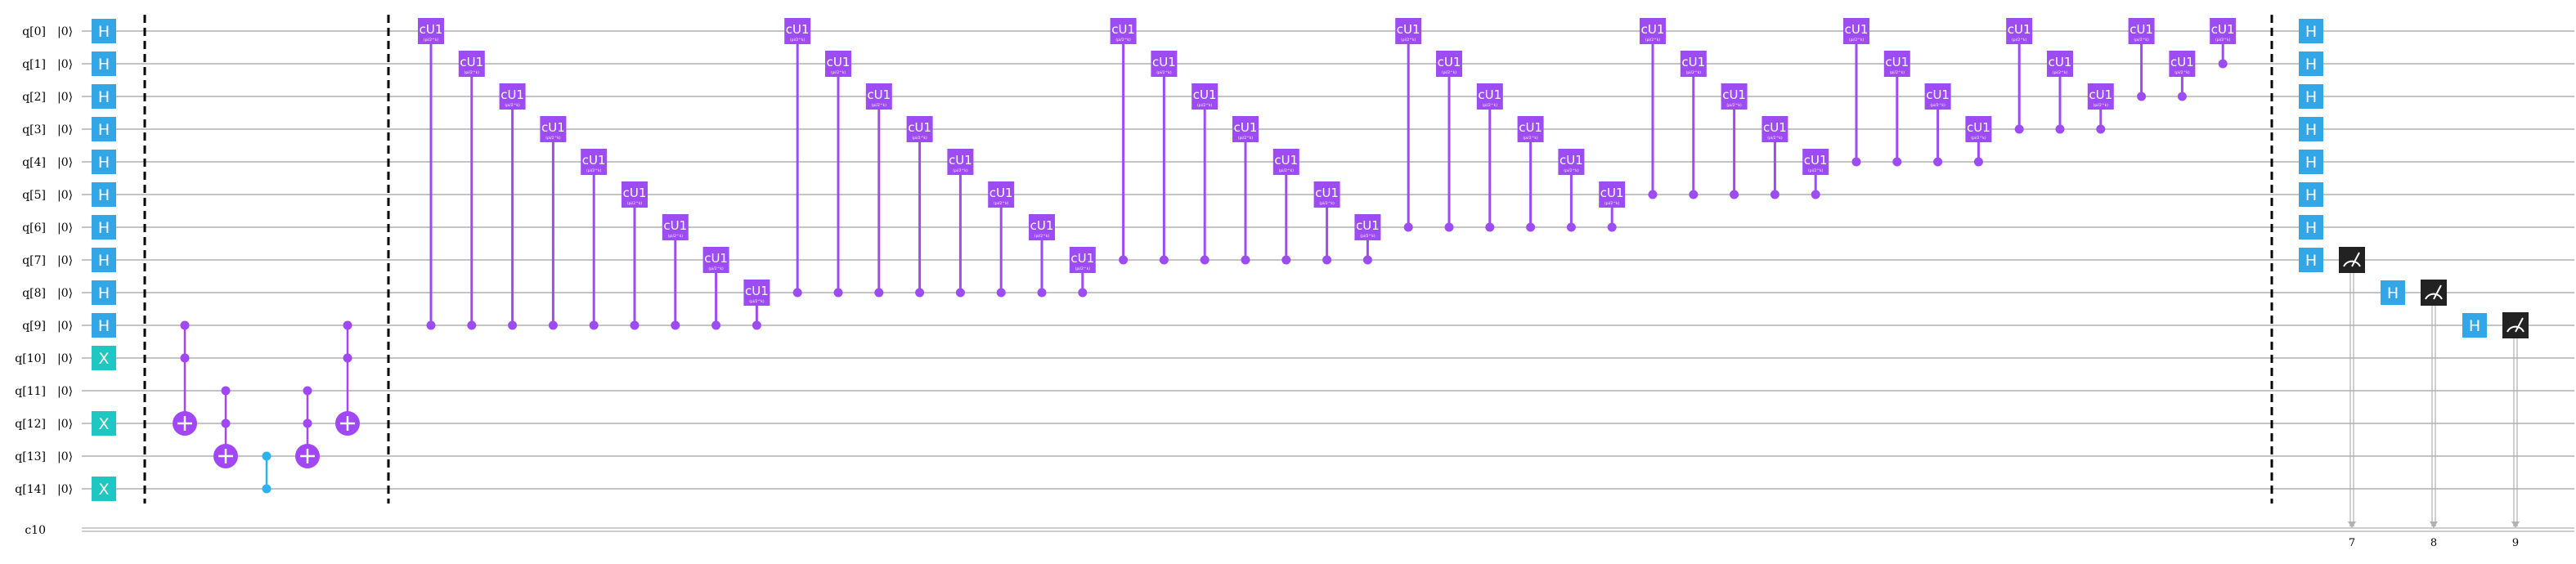  I want to click on qubit-label: q[12], so click(31, 424).